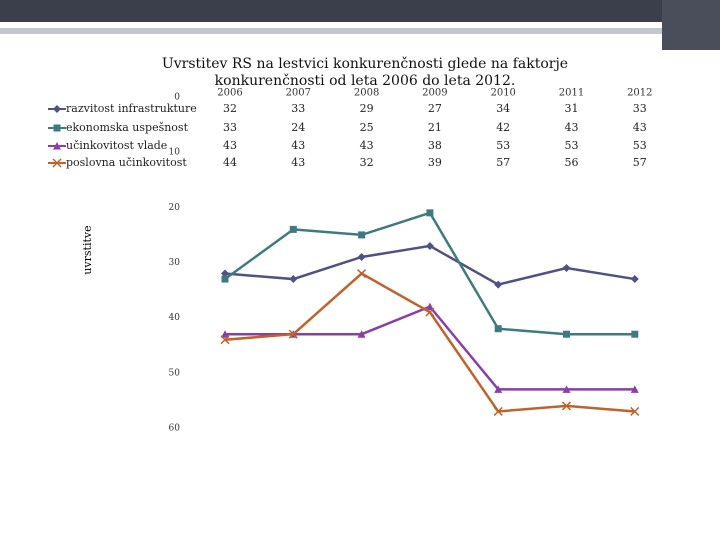 The image size is (720, 540). I want to click on table-cell: 44, so click(230, 162).